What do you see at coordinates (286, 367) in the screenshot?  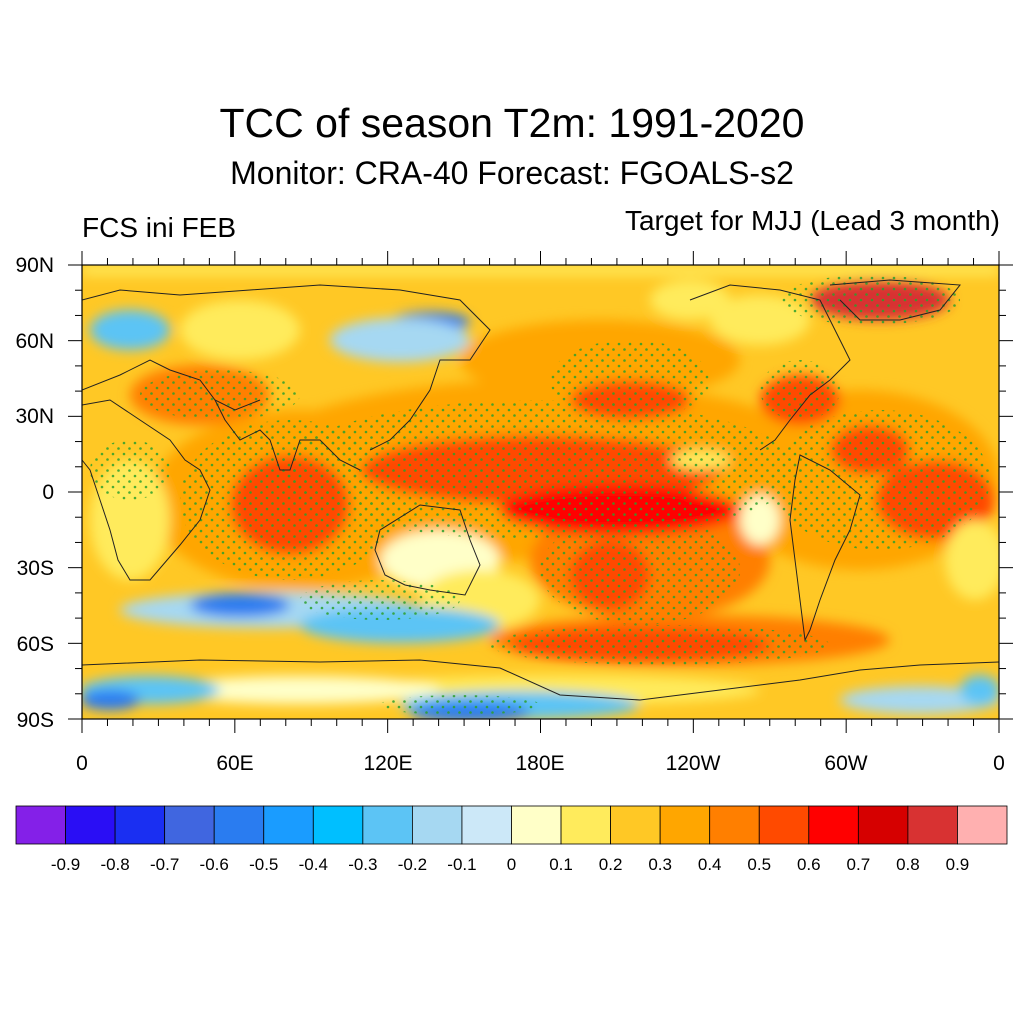 I see `eurasia-north-outline` at bounding box center [286, 367].